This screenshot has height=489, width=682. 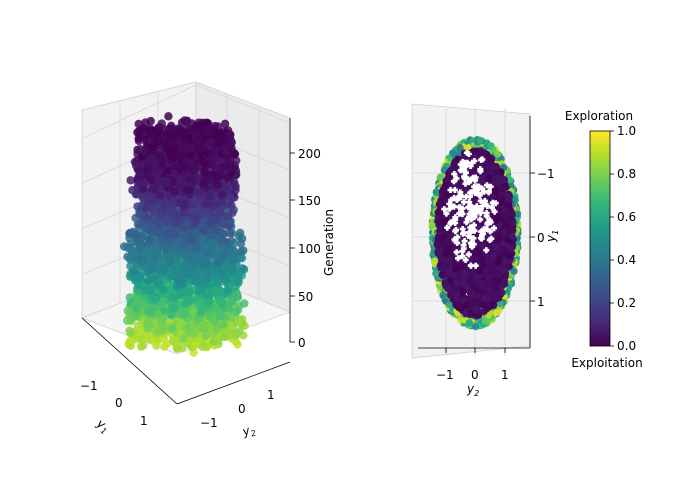 I want to click on y1-tick-label-0: 0, so click(x=119, y=403).